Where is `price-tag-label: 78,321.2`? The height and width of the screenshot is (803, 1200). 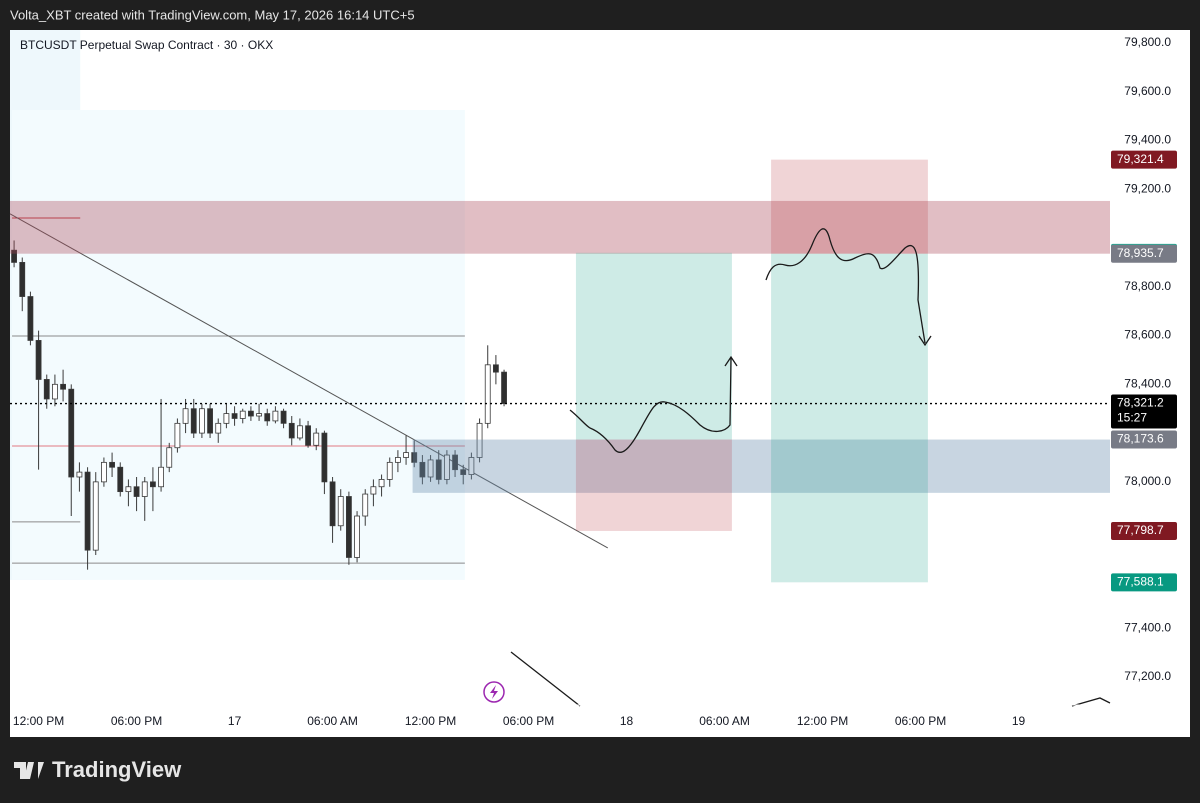
price-tag-label: 78,321.2 is located at coordinates (1140, 403).